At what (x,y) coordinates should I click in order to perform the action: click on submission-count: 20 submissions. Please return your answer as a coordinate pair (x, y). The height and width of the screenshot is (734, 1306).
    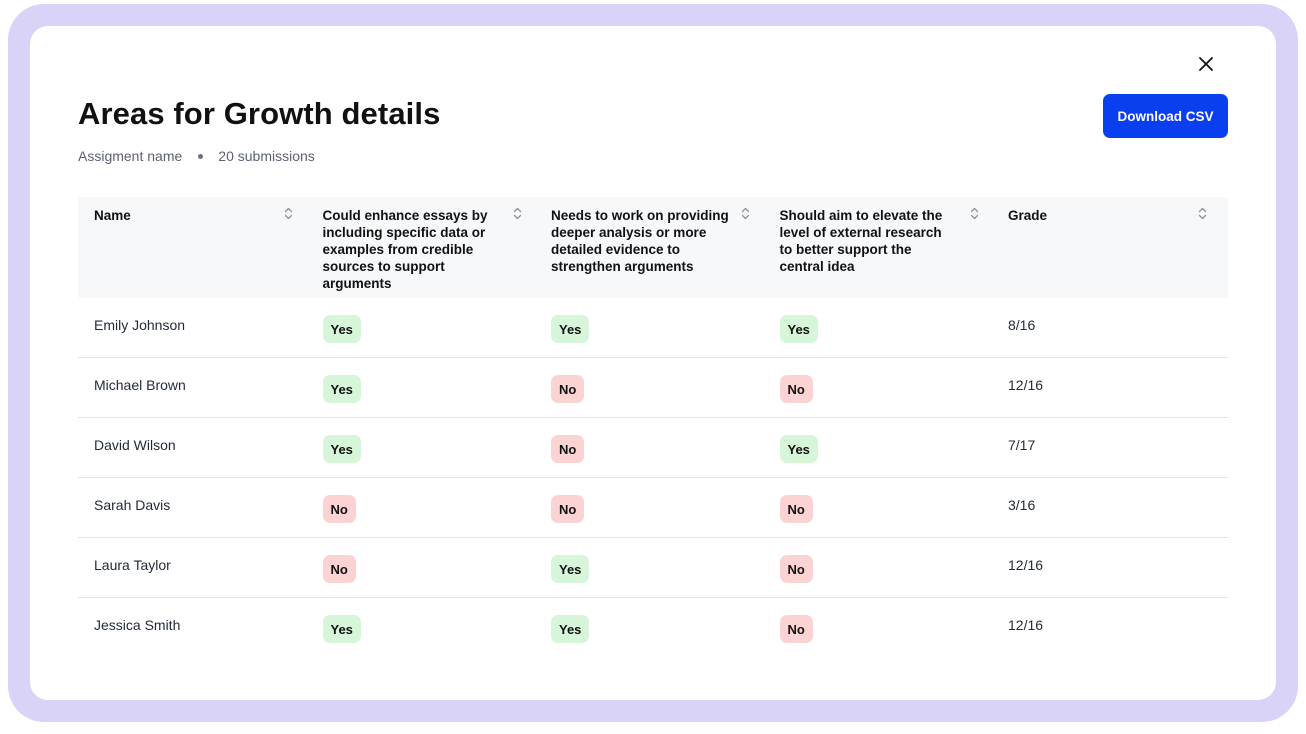
    Looking at the image, I should click on (266, 156).